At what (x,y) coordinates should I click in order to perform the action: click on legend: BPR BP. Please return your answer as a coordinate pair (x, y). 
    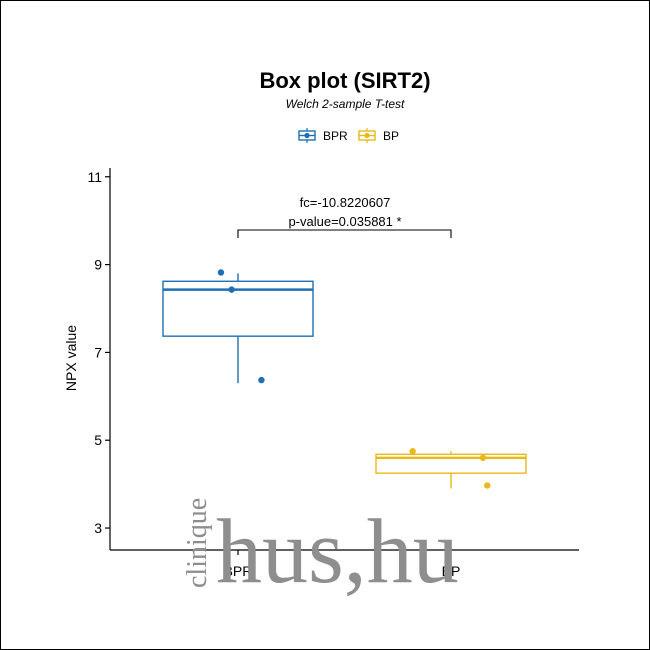
    Looking at the image, I should click on (348, 135).